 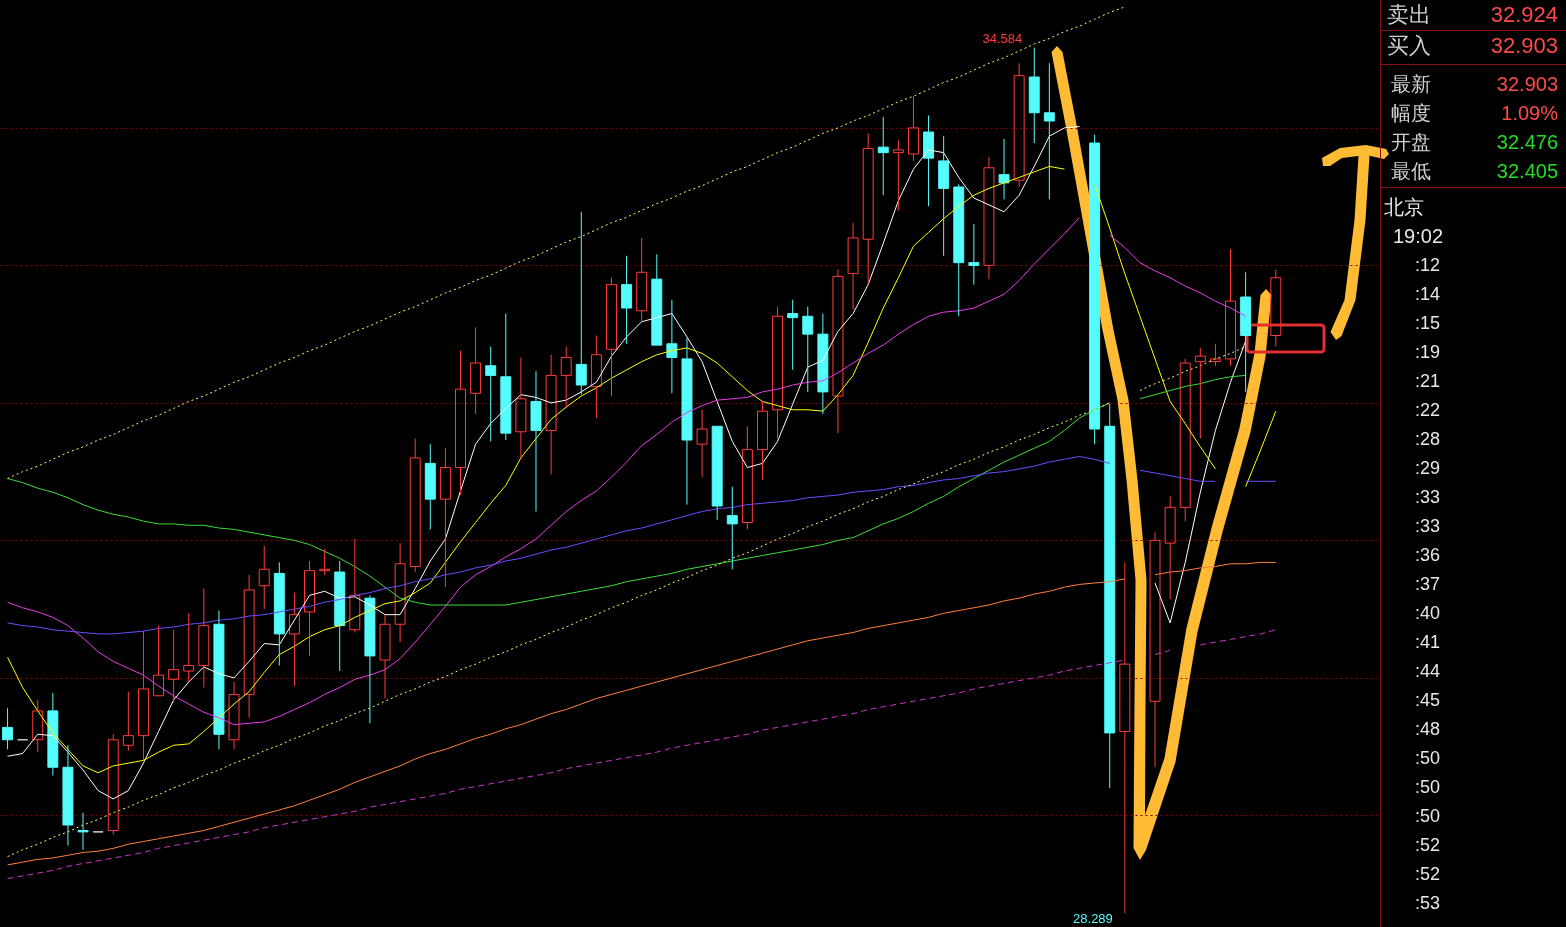 What do you see at coordinates (1428, 468) in the screenshot?
I see `text: :29` at bounding box center [1428, 468].